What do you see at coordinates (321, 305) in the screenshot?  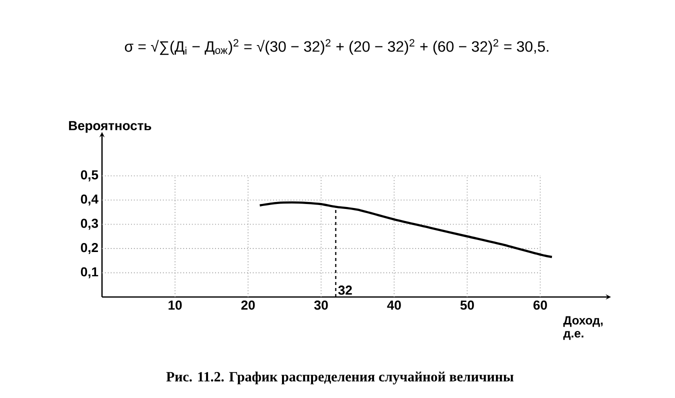 I see `x-tick-label: 30` at bounding box center [321, 305].